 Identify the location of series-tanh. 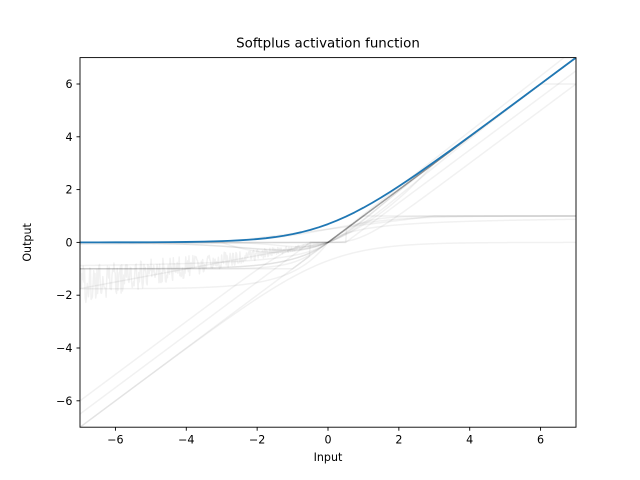
(328, 242).